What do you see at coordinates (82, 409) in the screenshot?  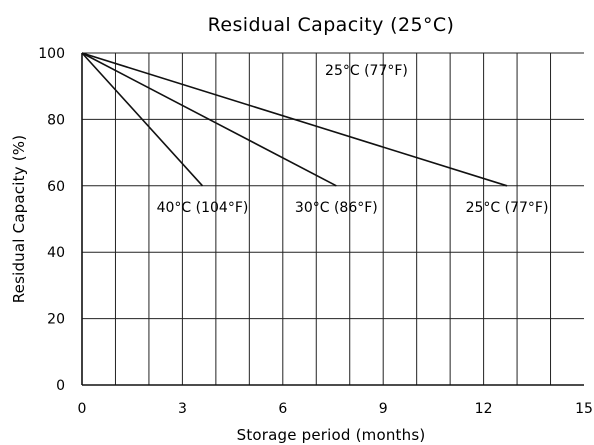 I see `x-tick-label-0: 0` at bounding box center [82, 409].